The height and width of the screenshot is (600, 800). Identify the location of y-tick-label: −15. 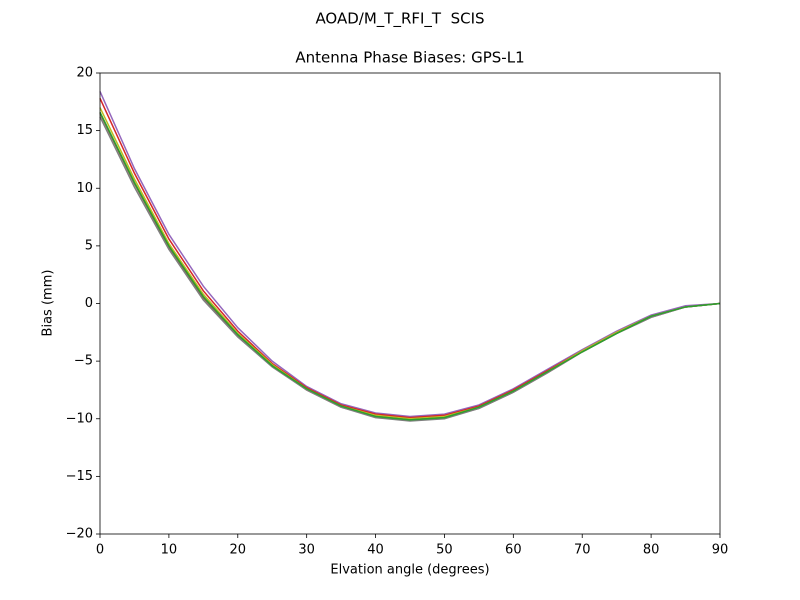
(79, 476).